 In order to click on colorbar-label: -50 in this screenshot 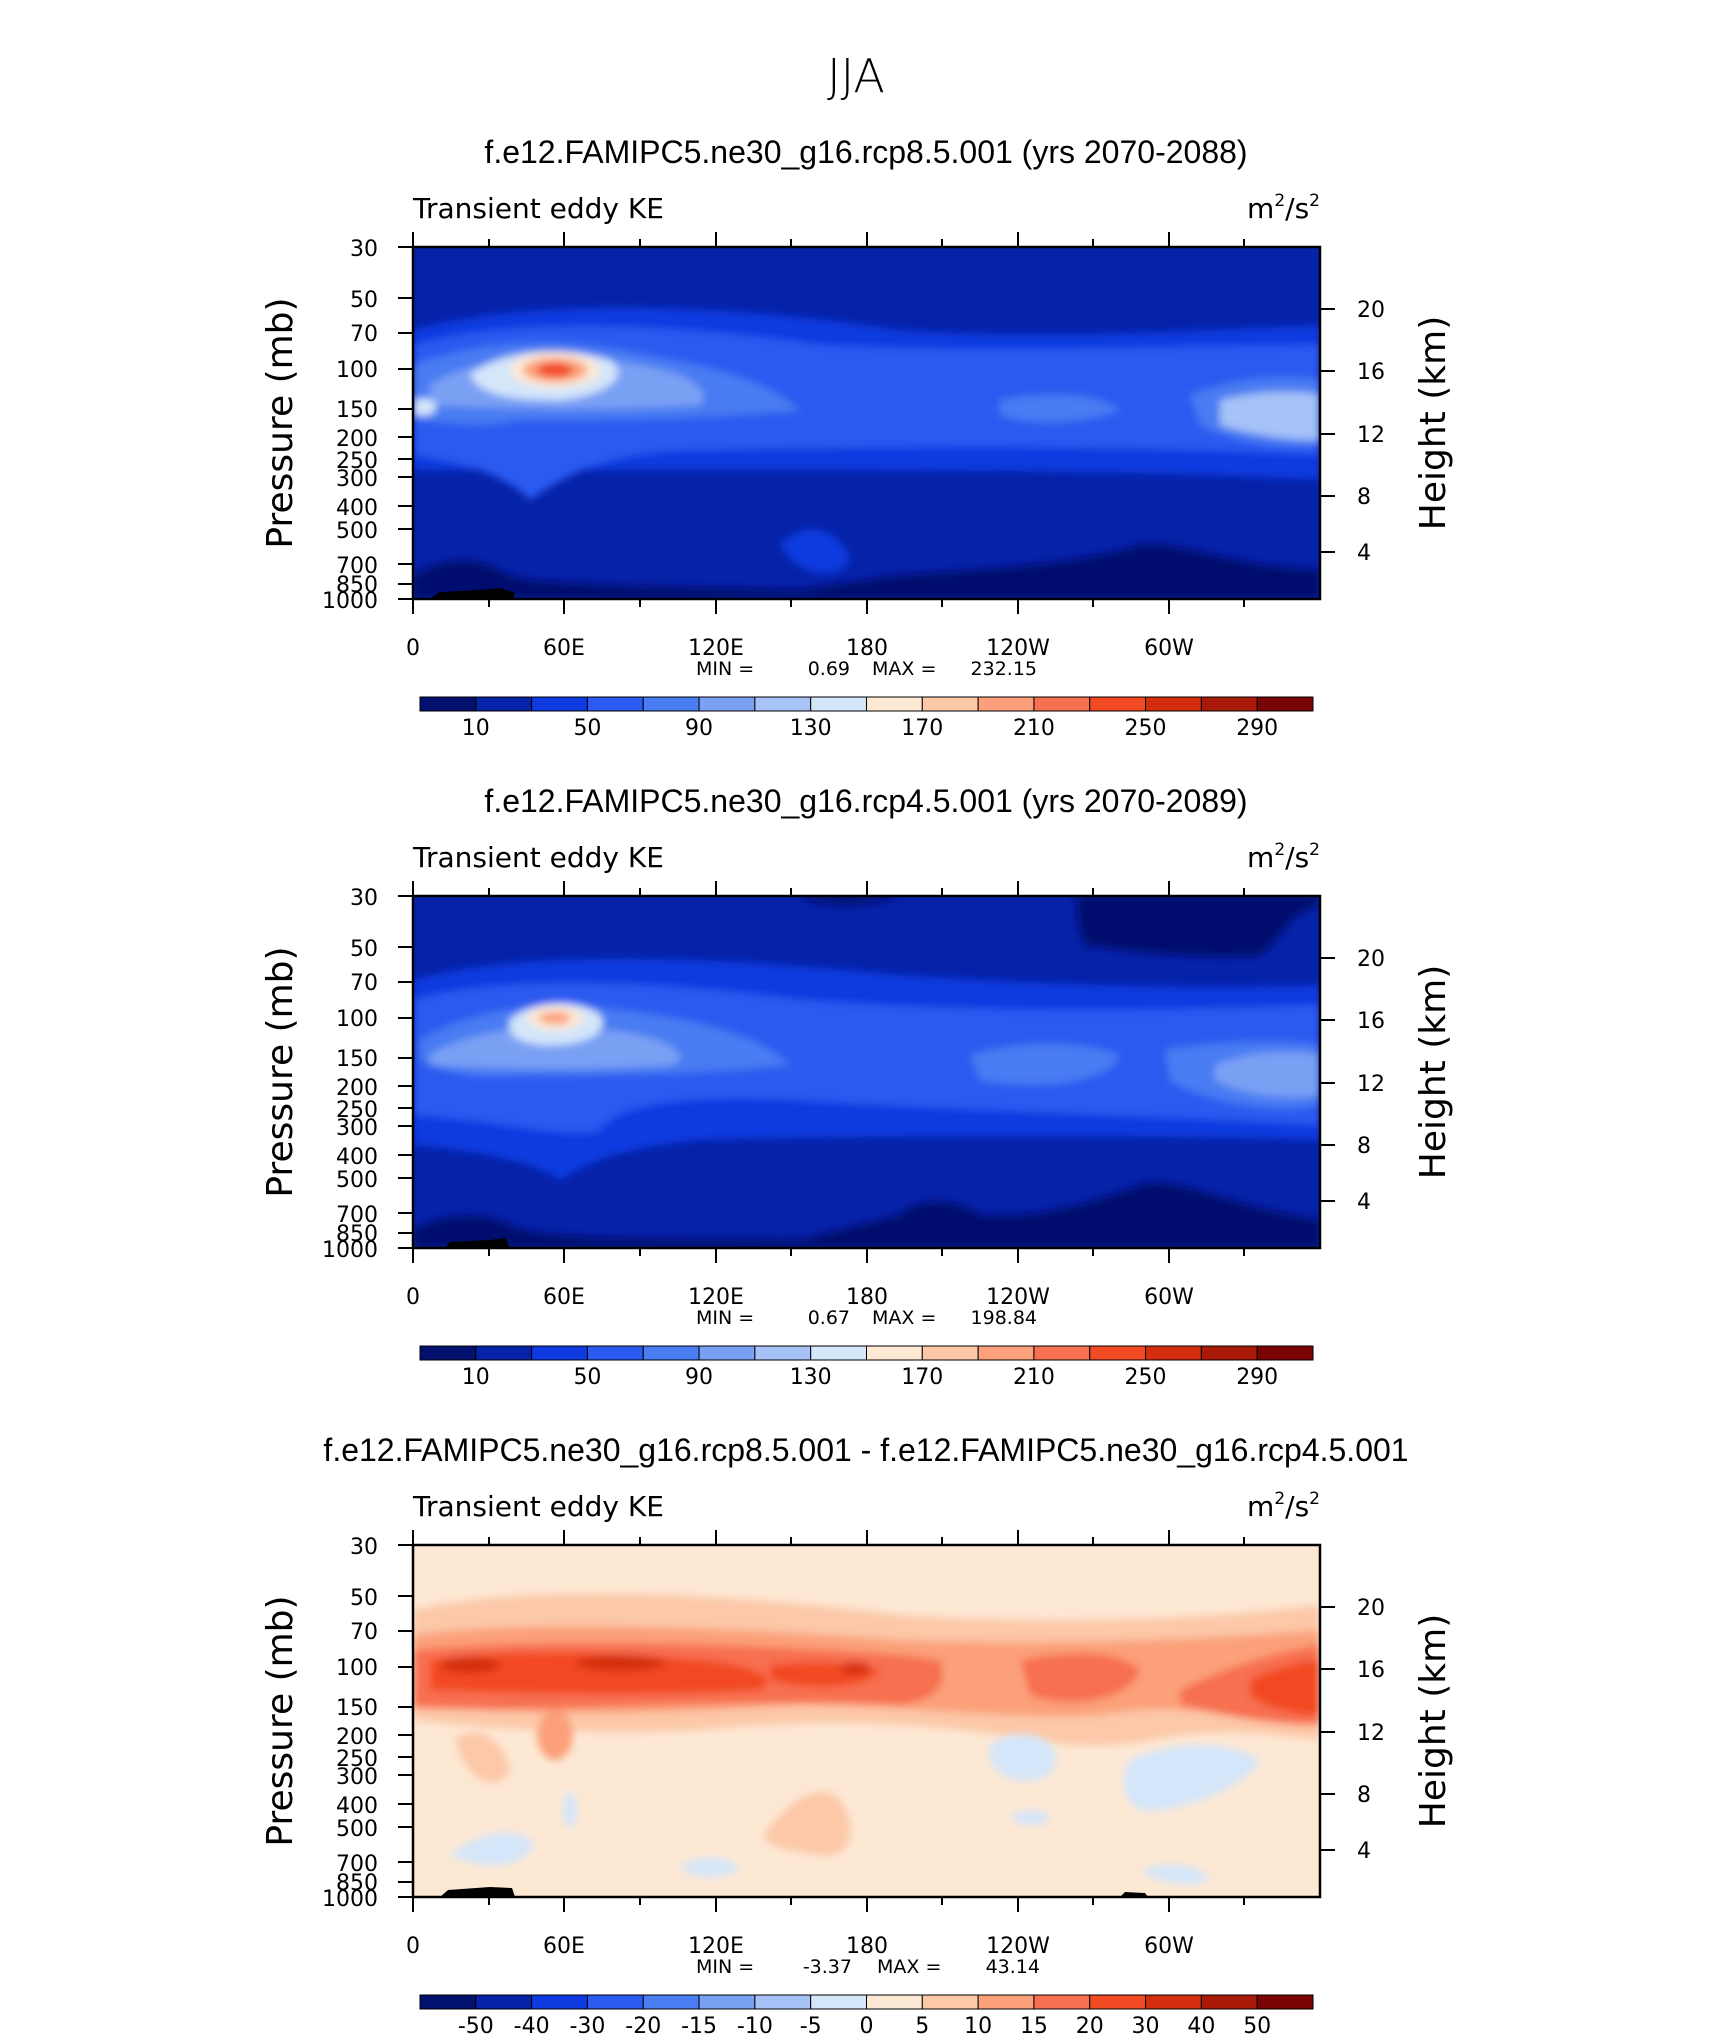, I will do `click(476, 2026)`.